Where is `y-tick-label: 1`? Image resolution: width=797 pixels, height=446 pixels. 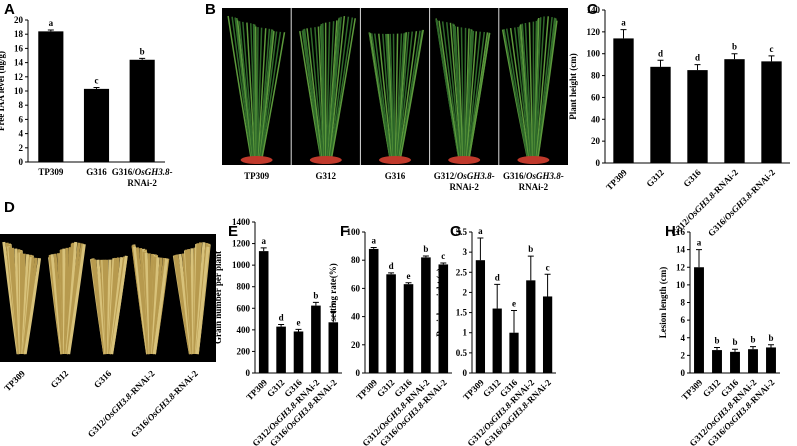 y-tick-label: 1 is located at coordinates (465, 333).